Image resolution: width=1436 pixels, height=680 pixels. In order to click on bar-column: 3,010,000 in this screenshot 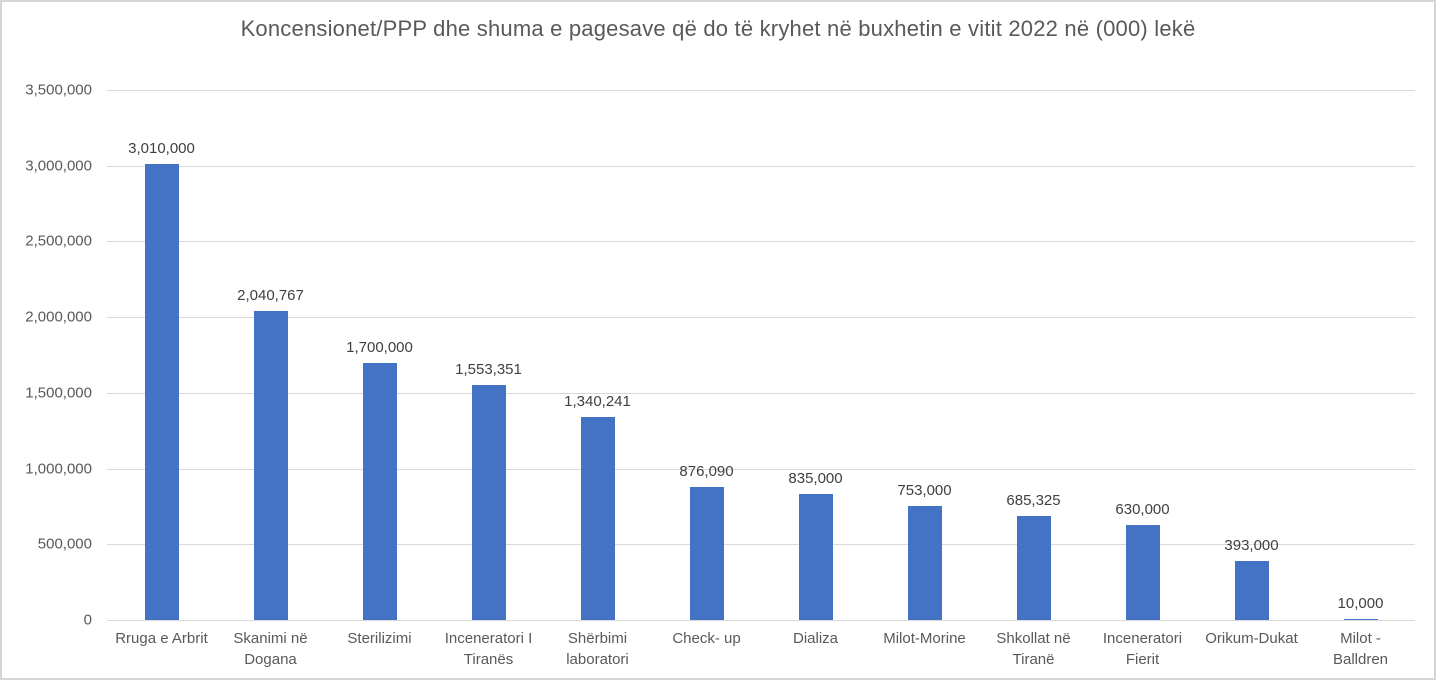, I will do `click(161, 355)`.